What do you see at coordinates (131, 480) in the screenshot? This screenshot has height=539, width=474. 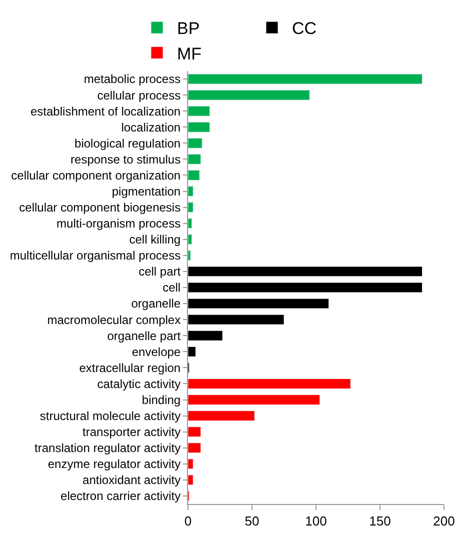 I see `y-tick-label: antioxidant activity` at bounding box center [131, 480].